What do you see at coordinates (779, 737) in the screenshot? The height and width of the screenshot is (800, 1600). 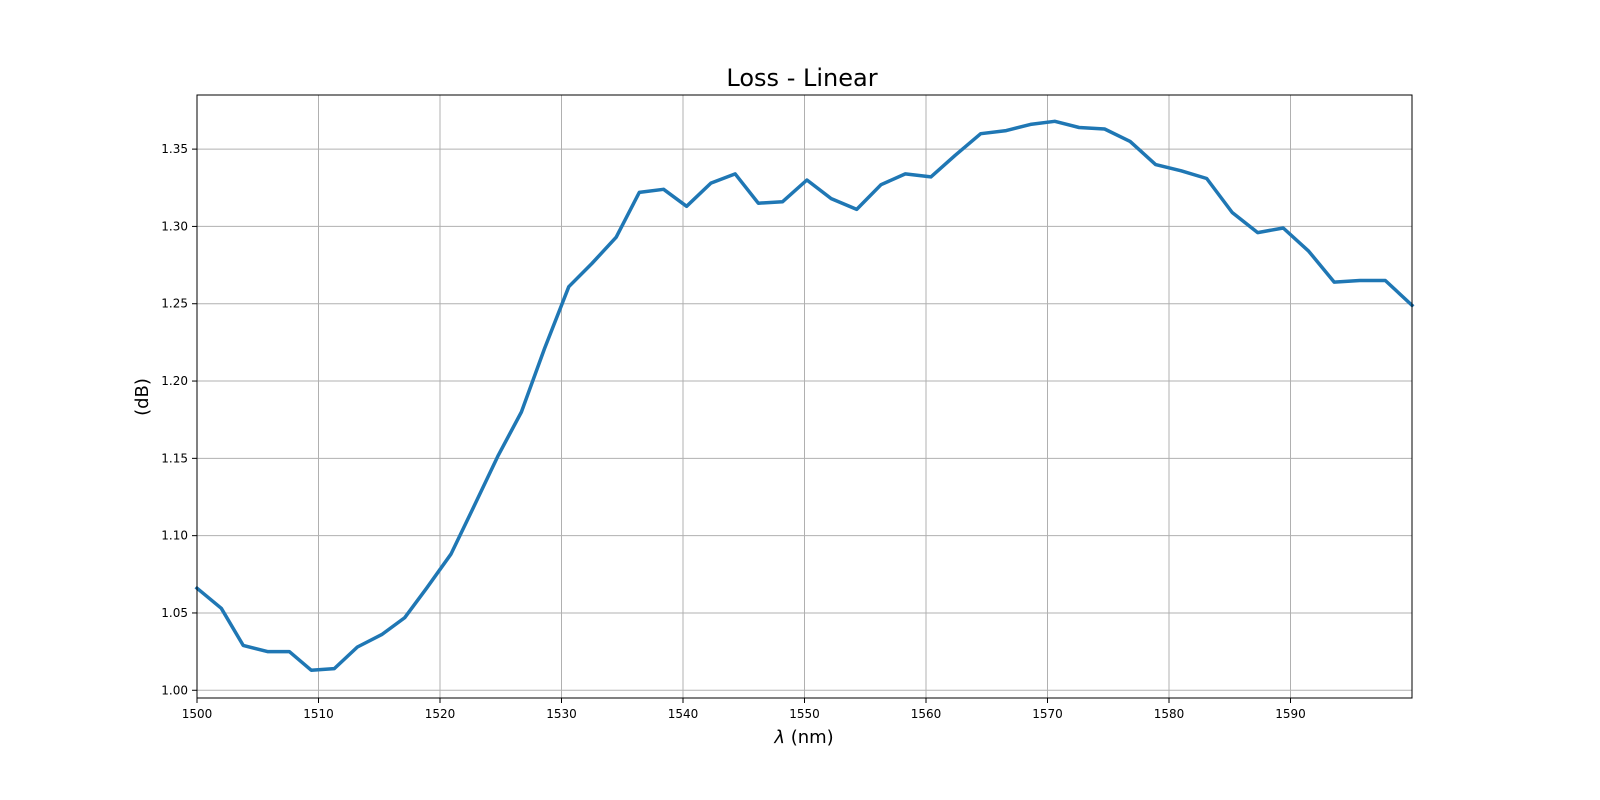 I see `x-axis-label-symbol: λ` at bounding box center [779, 737].